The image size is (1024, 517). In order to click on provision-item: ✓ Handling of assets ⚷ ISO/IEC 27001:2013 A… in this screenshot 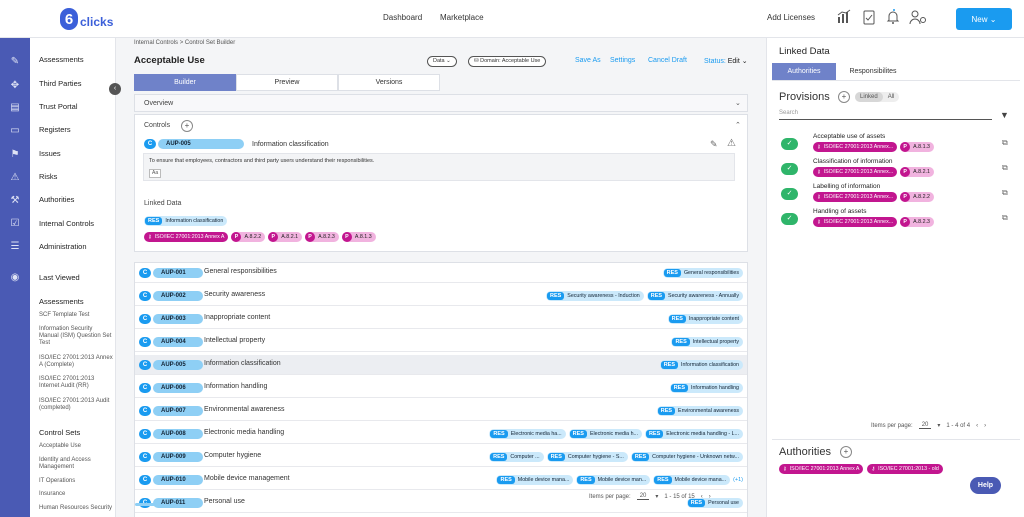, I will do `click(899, 219)`.